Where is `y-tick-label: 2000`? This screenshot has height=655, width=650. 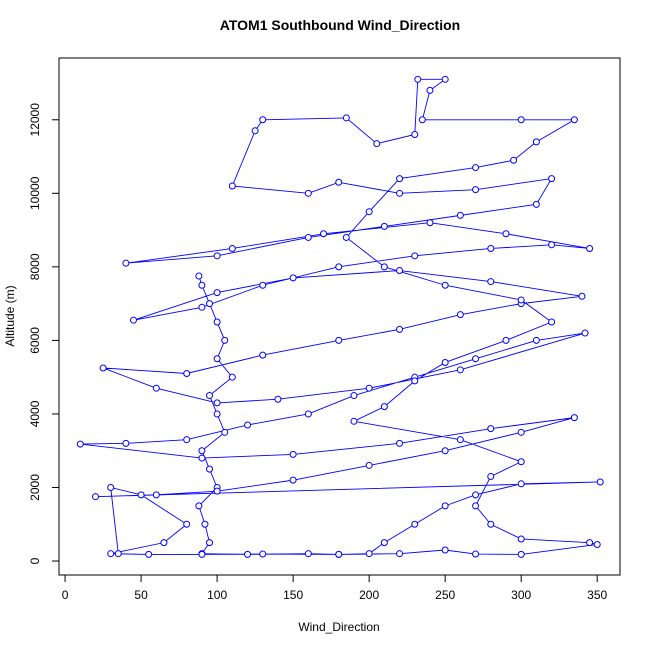
y-tick-label: 2000 is located at coordinates (35, 487).